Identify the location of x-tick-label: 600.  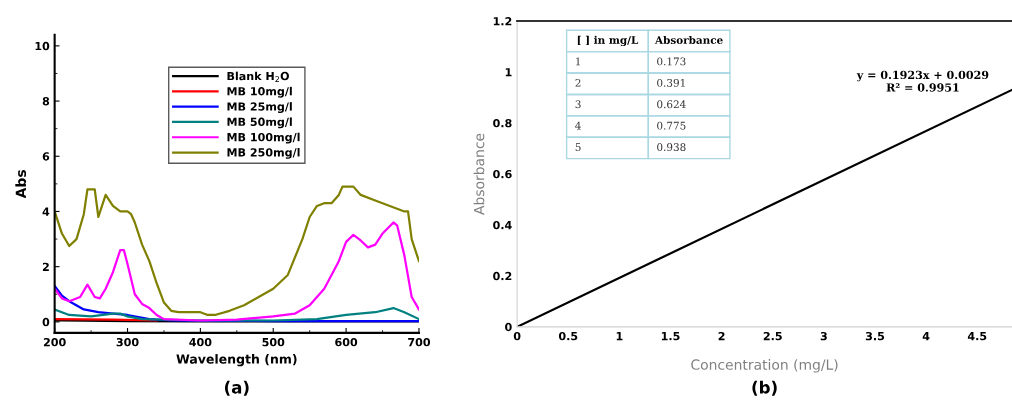
(346, 342).